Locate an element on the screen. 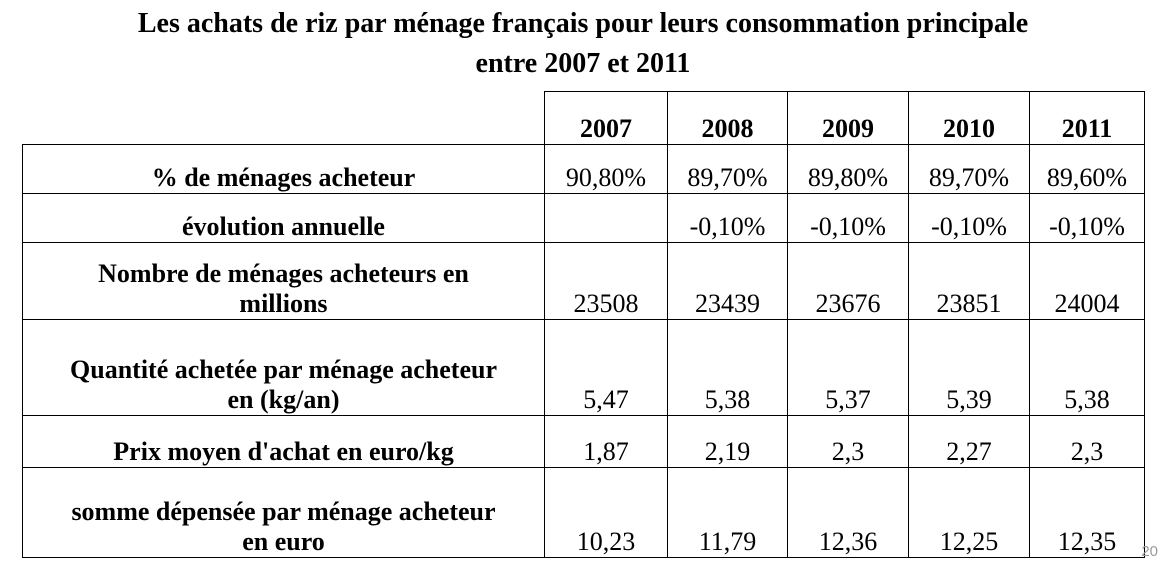 This screenshot has width=1166, height=575. table-cell: 23439 is located at coordinates (727, 281).